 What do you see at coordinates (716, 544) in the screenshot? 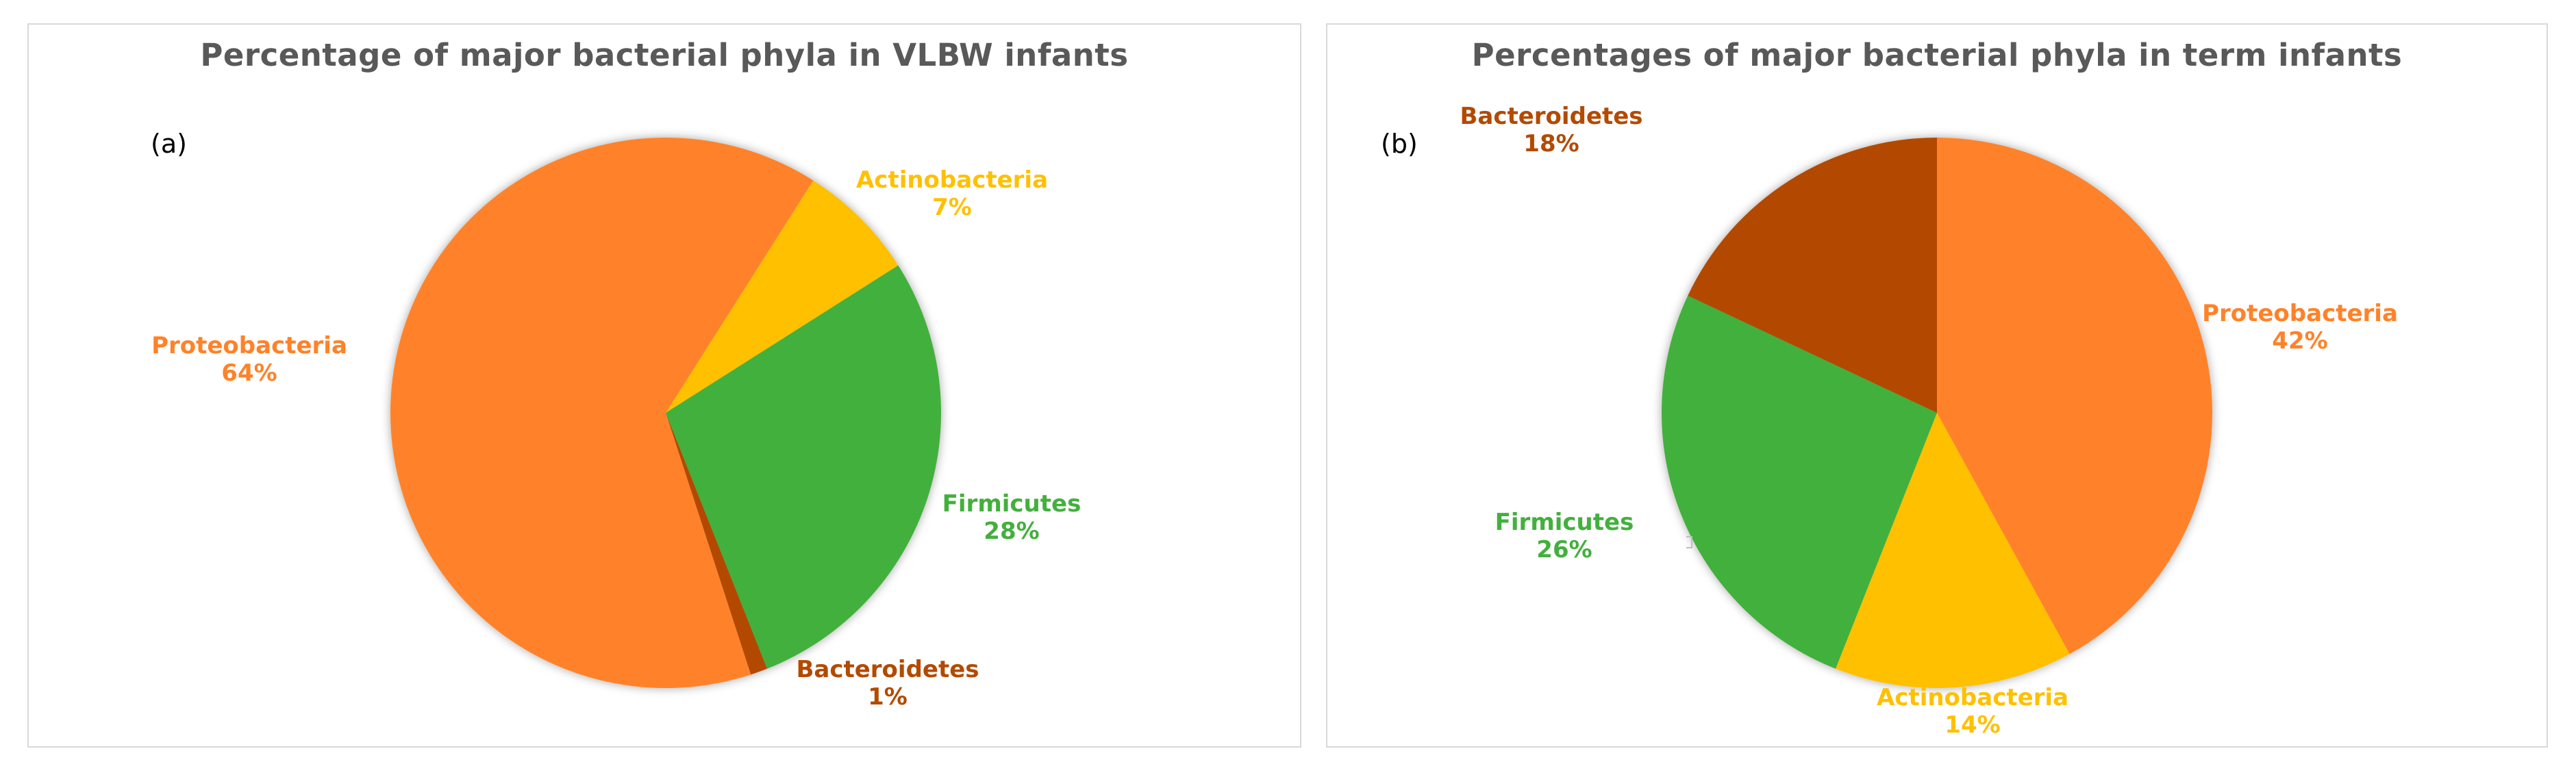
I see `slice-bacteroidetes-a` at bounding box center [716, 544].